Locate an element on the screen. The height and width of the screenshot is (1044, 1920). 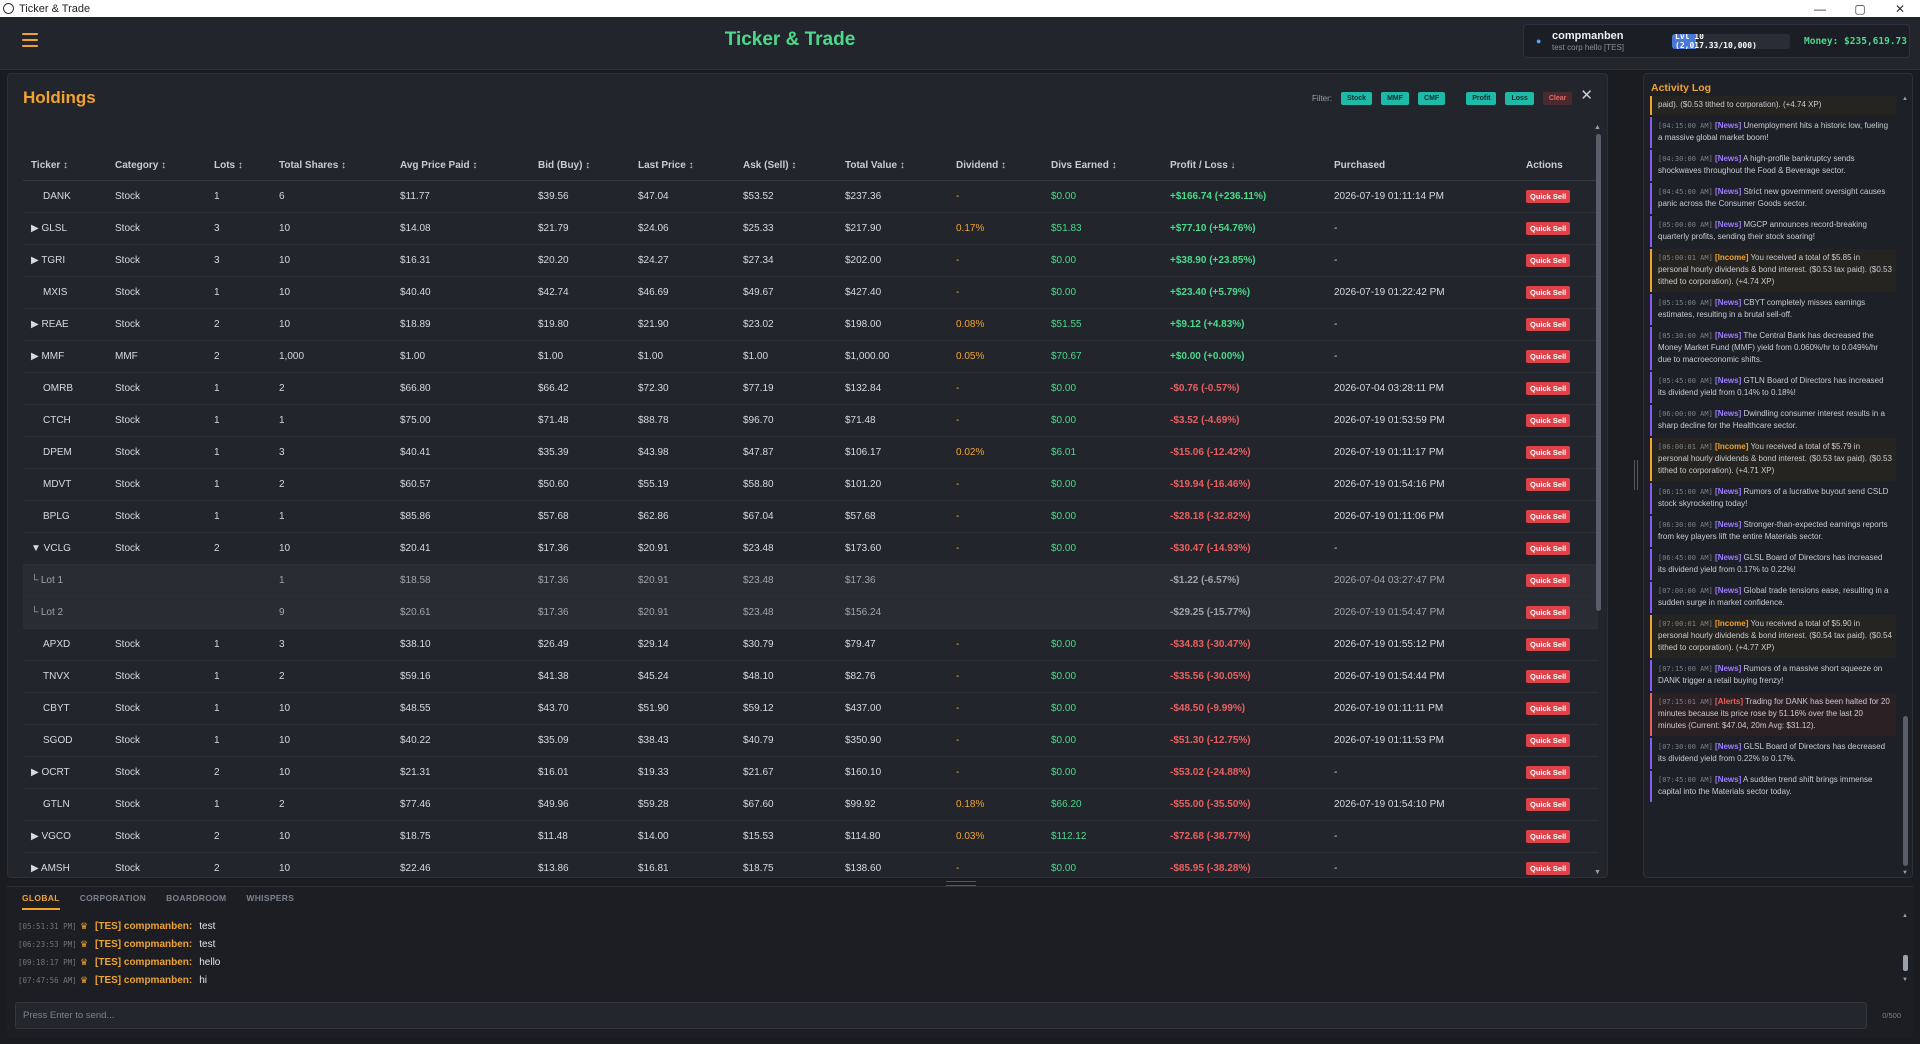
cell-bid: $35.39 is located at coordinates (580, 452).